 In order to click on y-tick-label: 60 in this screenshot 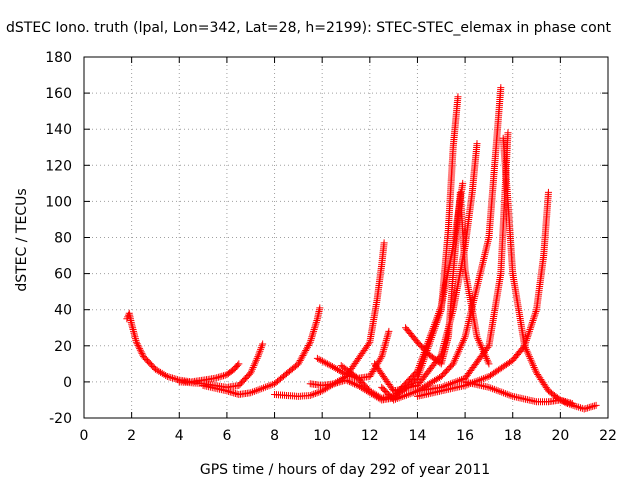, I will do `click(63, 275)`.